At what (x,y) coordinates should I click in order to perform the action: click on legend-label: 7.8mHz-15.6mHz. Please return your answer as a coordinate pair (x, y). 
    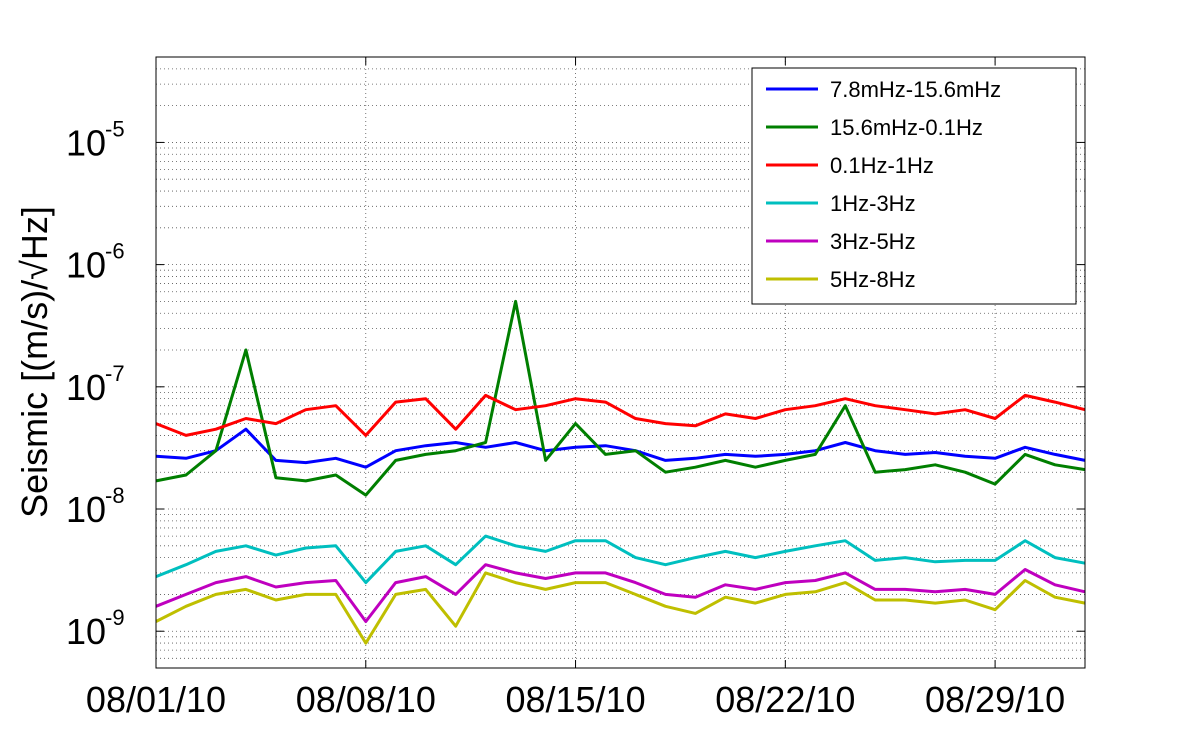
    Looking at the image, I should click on (915, 89).